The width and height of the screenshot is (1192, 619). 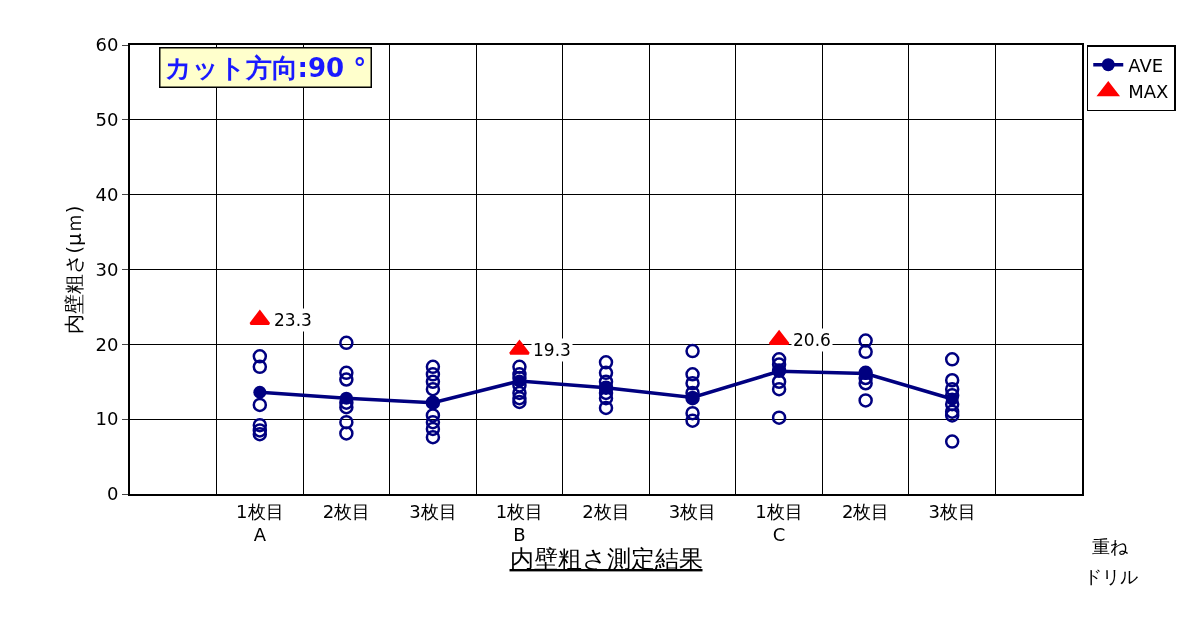 What do you see at coordinates (112, 494) in the screenshot?
I see `y-tick-label: 0` at bounding box center [112, 494].